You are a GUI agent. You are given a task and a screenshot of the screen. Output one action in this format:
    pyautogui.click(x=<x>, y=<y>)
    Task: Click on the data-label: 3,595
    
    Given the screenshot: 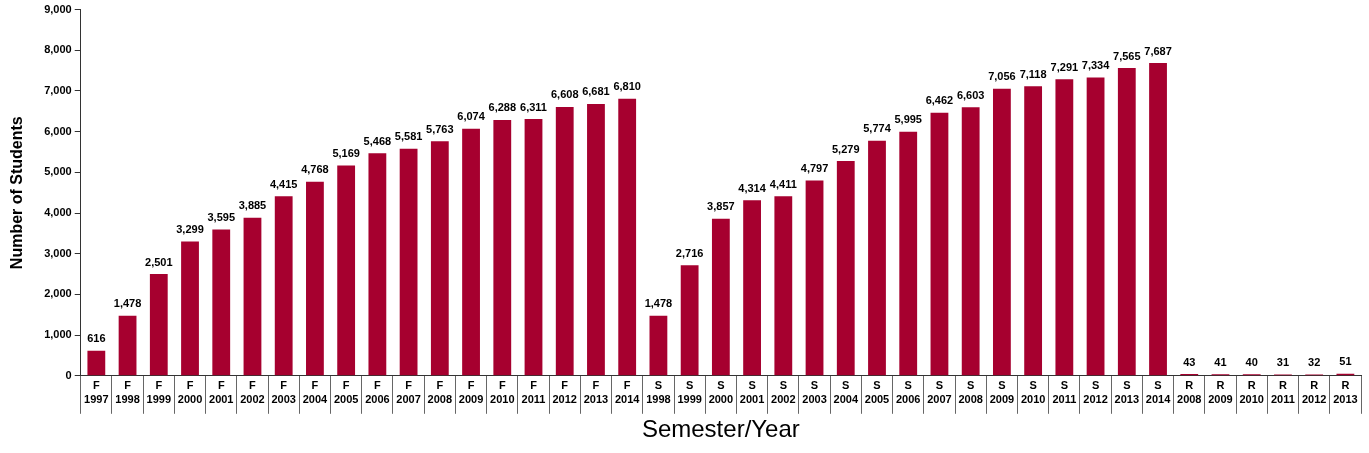 What is the action you would take?
    pyautogui.click(x=221, y=217)
    